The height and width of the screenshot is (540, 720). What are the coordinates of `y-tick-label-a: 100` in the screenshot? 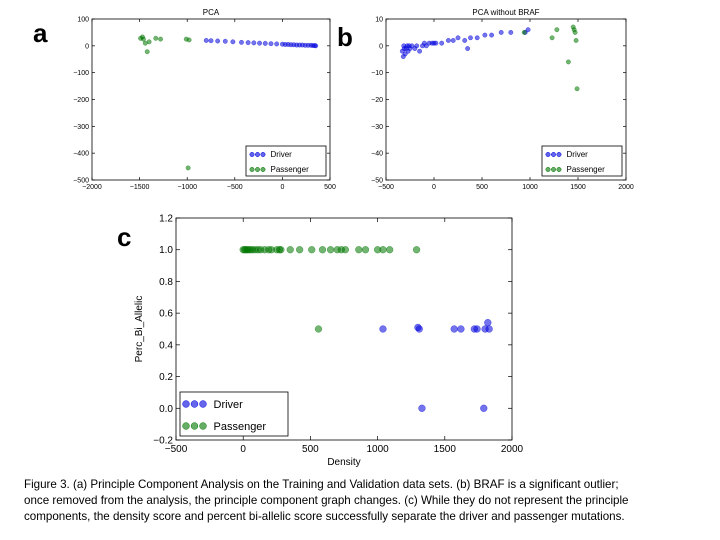 It's located at (83, 19).